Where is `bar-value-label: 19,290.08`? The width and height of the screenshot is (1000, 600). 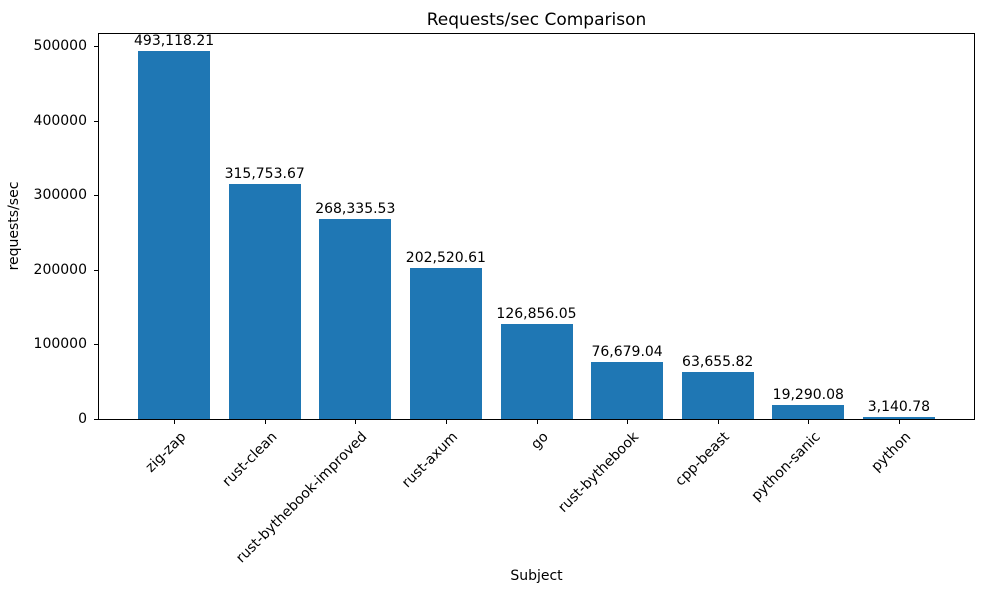 bar-value-label: 19,290.08 is located at coordinates (808, 395).